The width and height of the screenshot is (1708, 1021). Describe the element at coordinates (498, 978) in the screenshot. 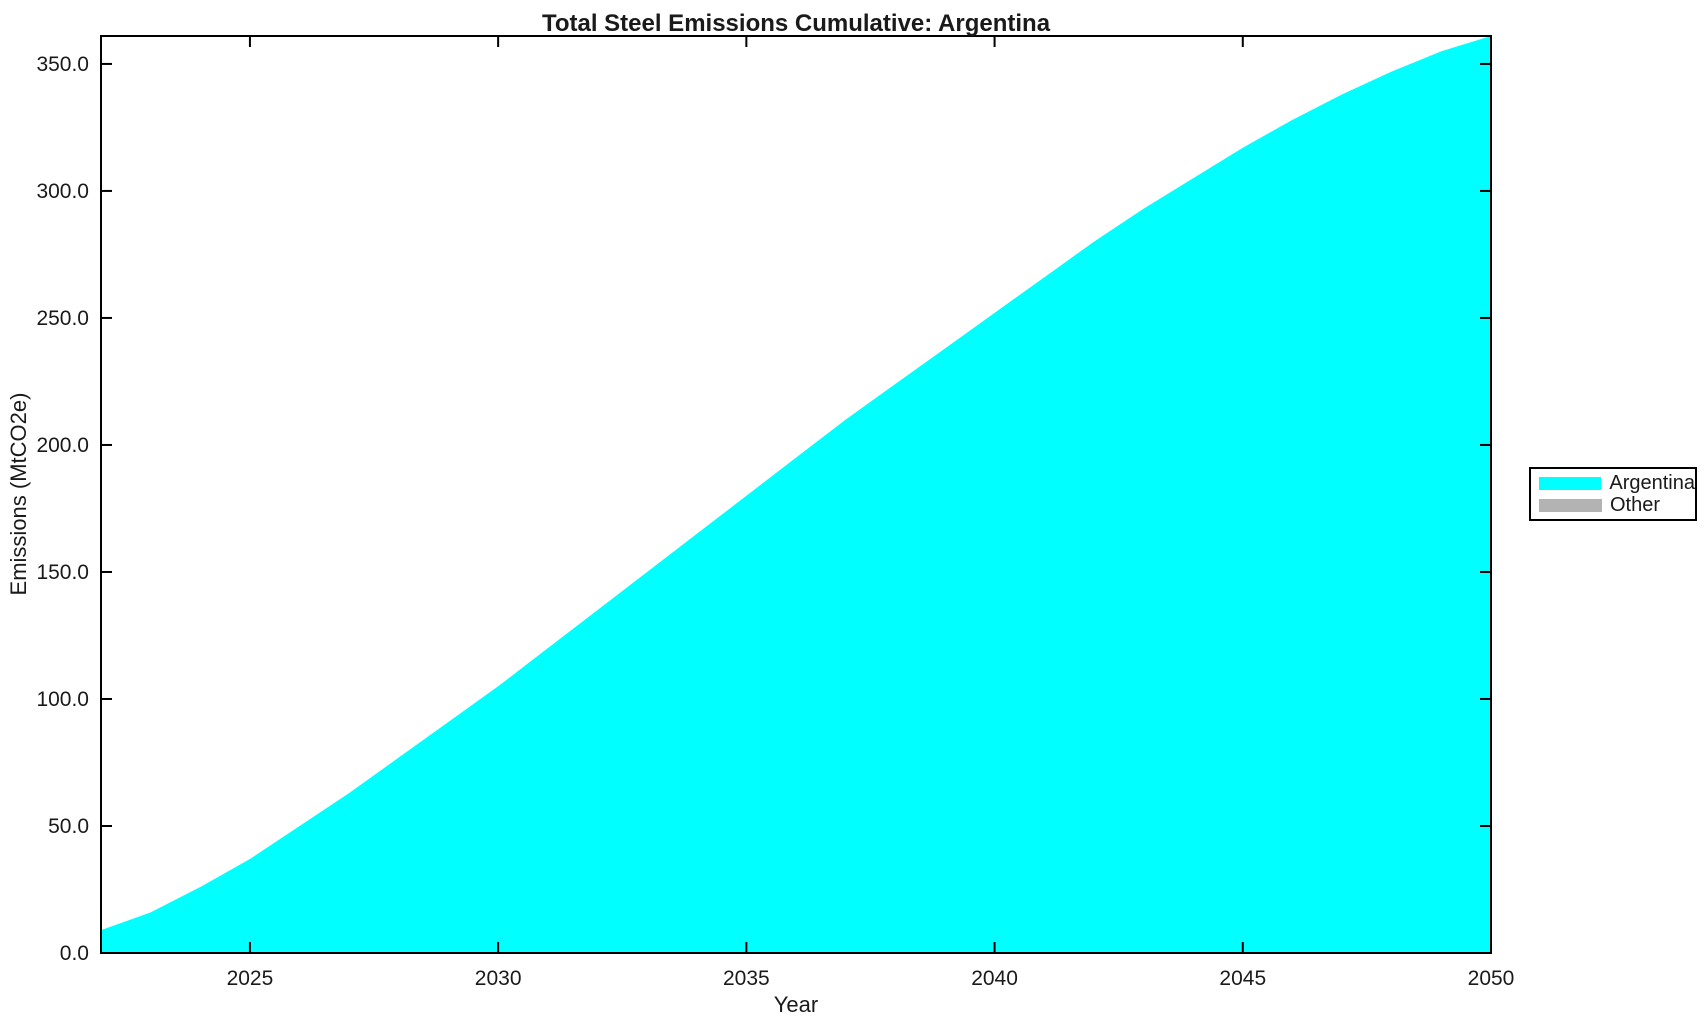

I see `x-tick-label: 2030` at that location.